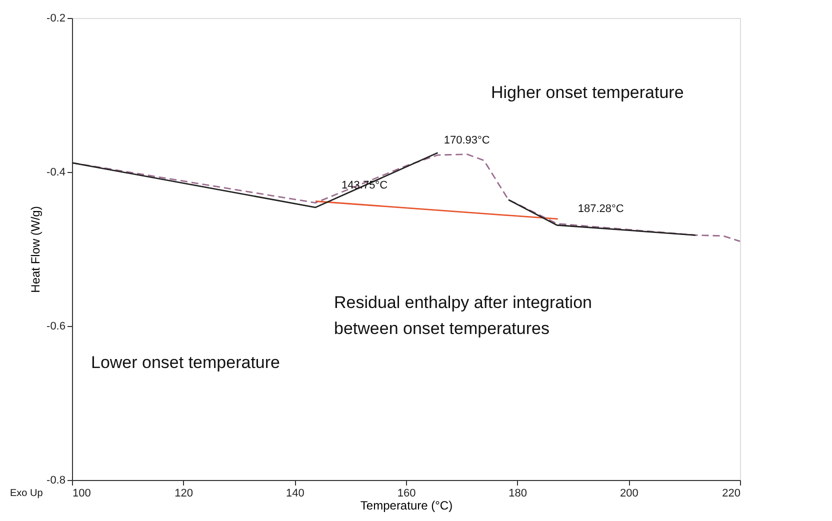 The height and width of the screenshot is (521, 832). What do you see at coordinates (184, 494) in the screenshot?
I see `x-tick-label: 120` at bounding box center [184, 494].